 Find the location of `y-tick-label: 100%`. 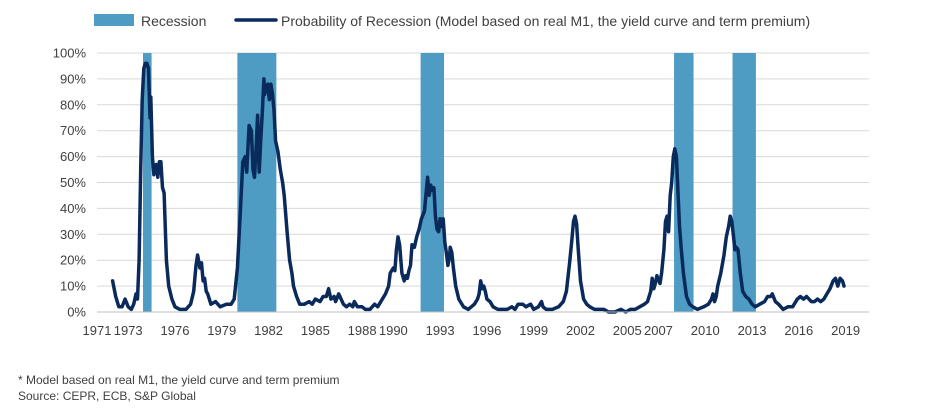

y-tick-label: 100% is located at coordinates (70, 53).